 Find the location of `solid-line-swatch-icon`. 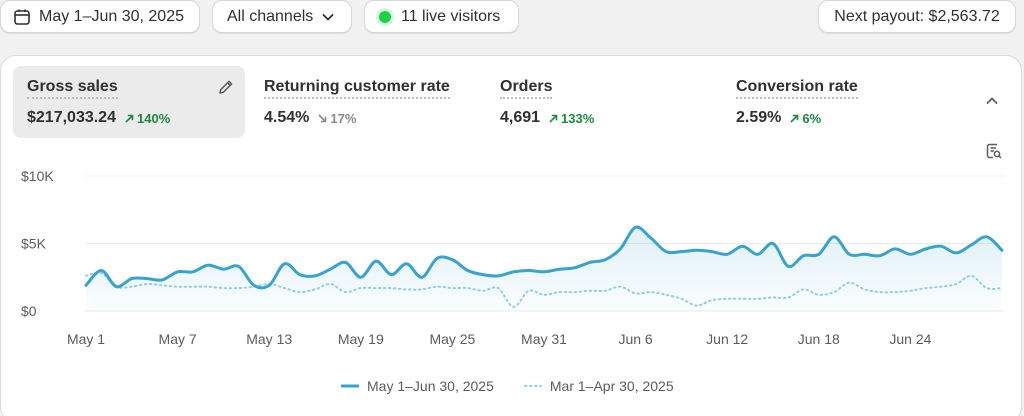

solid-line-swatch-icon is located at coordinates (350, 386).